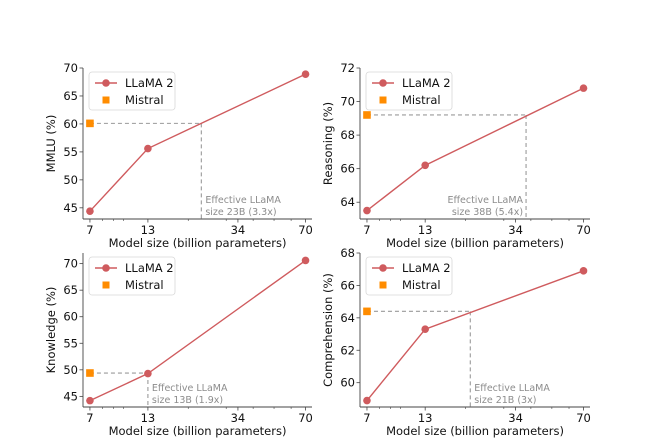  What do you see at coordinates (328, 143) in the screenshot?
I see `y-axis-label: Reasoning (%)` at bounding box center [328, 143].